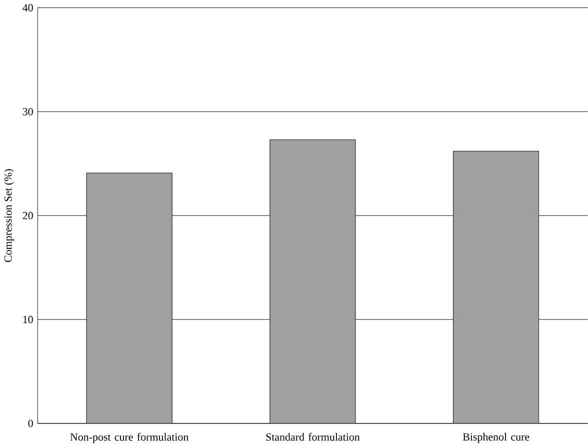  Describe the element at coordinates (129, 437) in the screenshot. I see `x-tick-label: Non-post cure formulation` at that location.